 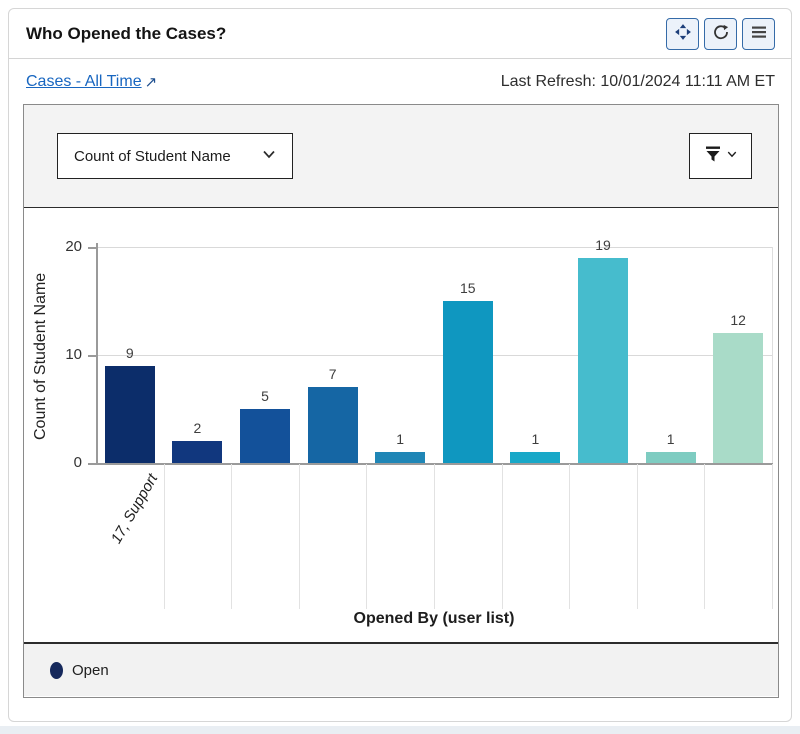 I want to click on bar-value-label: 12, so click(x=738, y=320).